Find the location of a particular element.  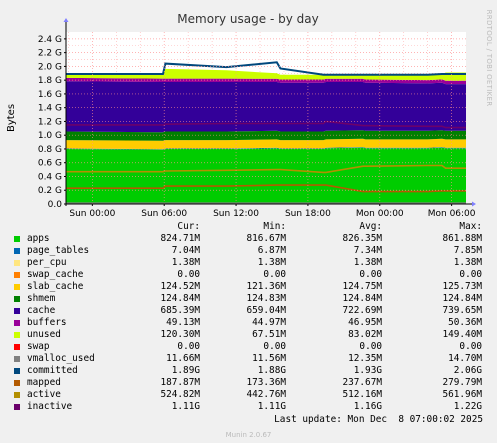

legend-max-value: 561.96M is located at coordinates (462, 394).